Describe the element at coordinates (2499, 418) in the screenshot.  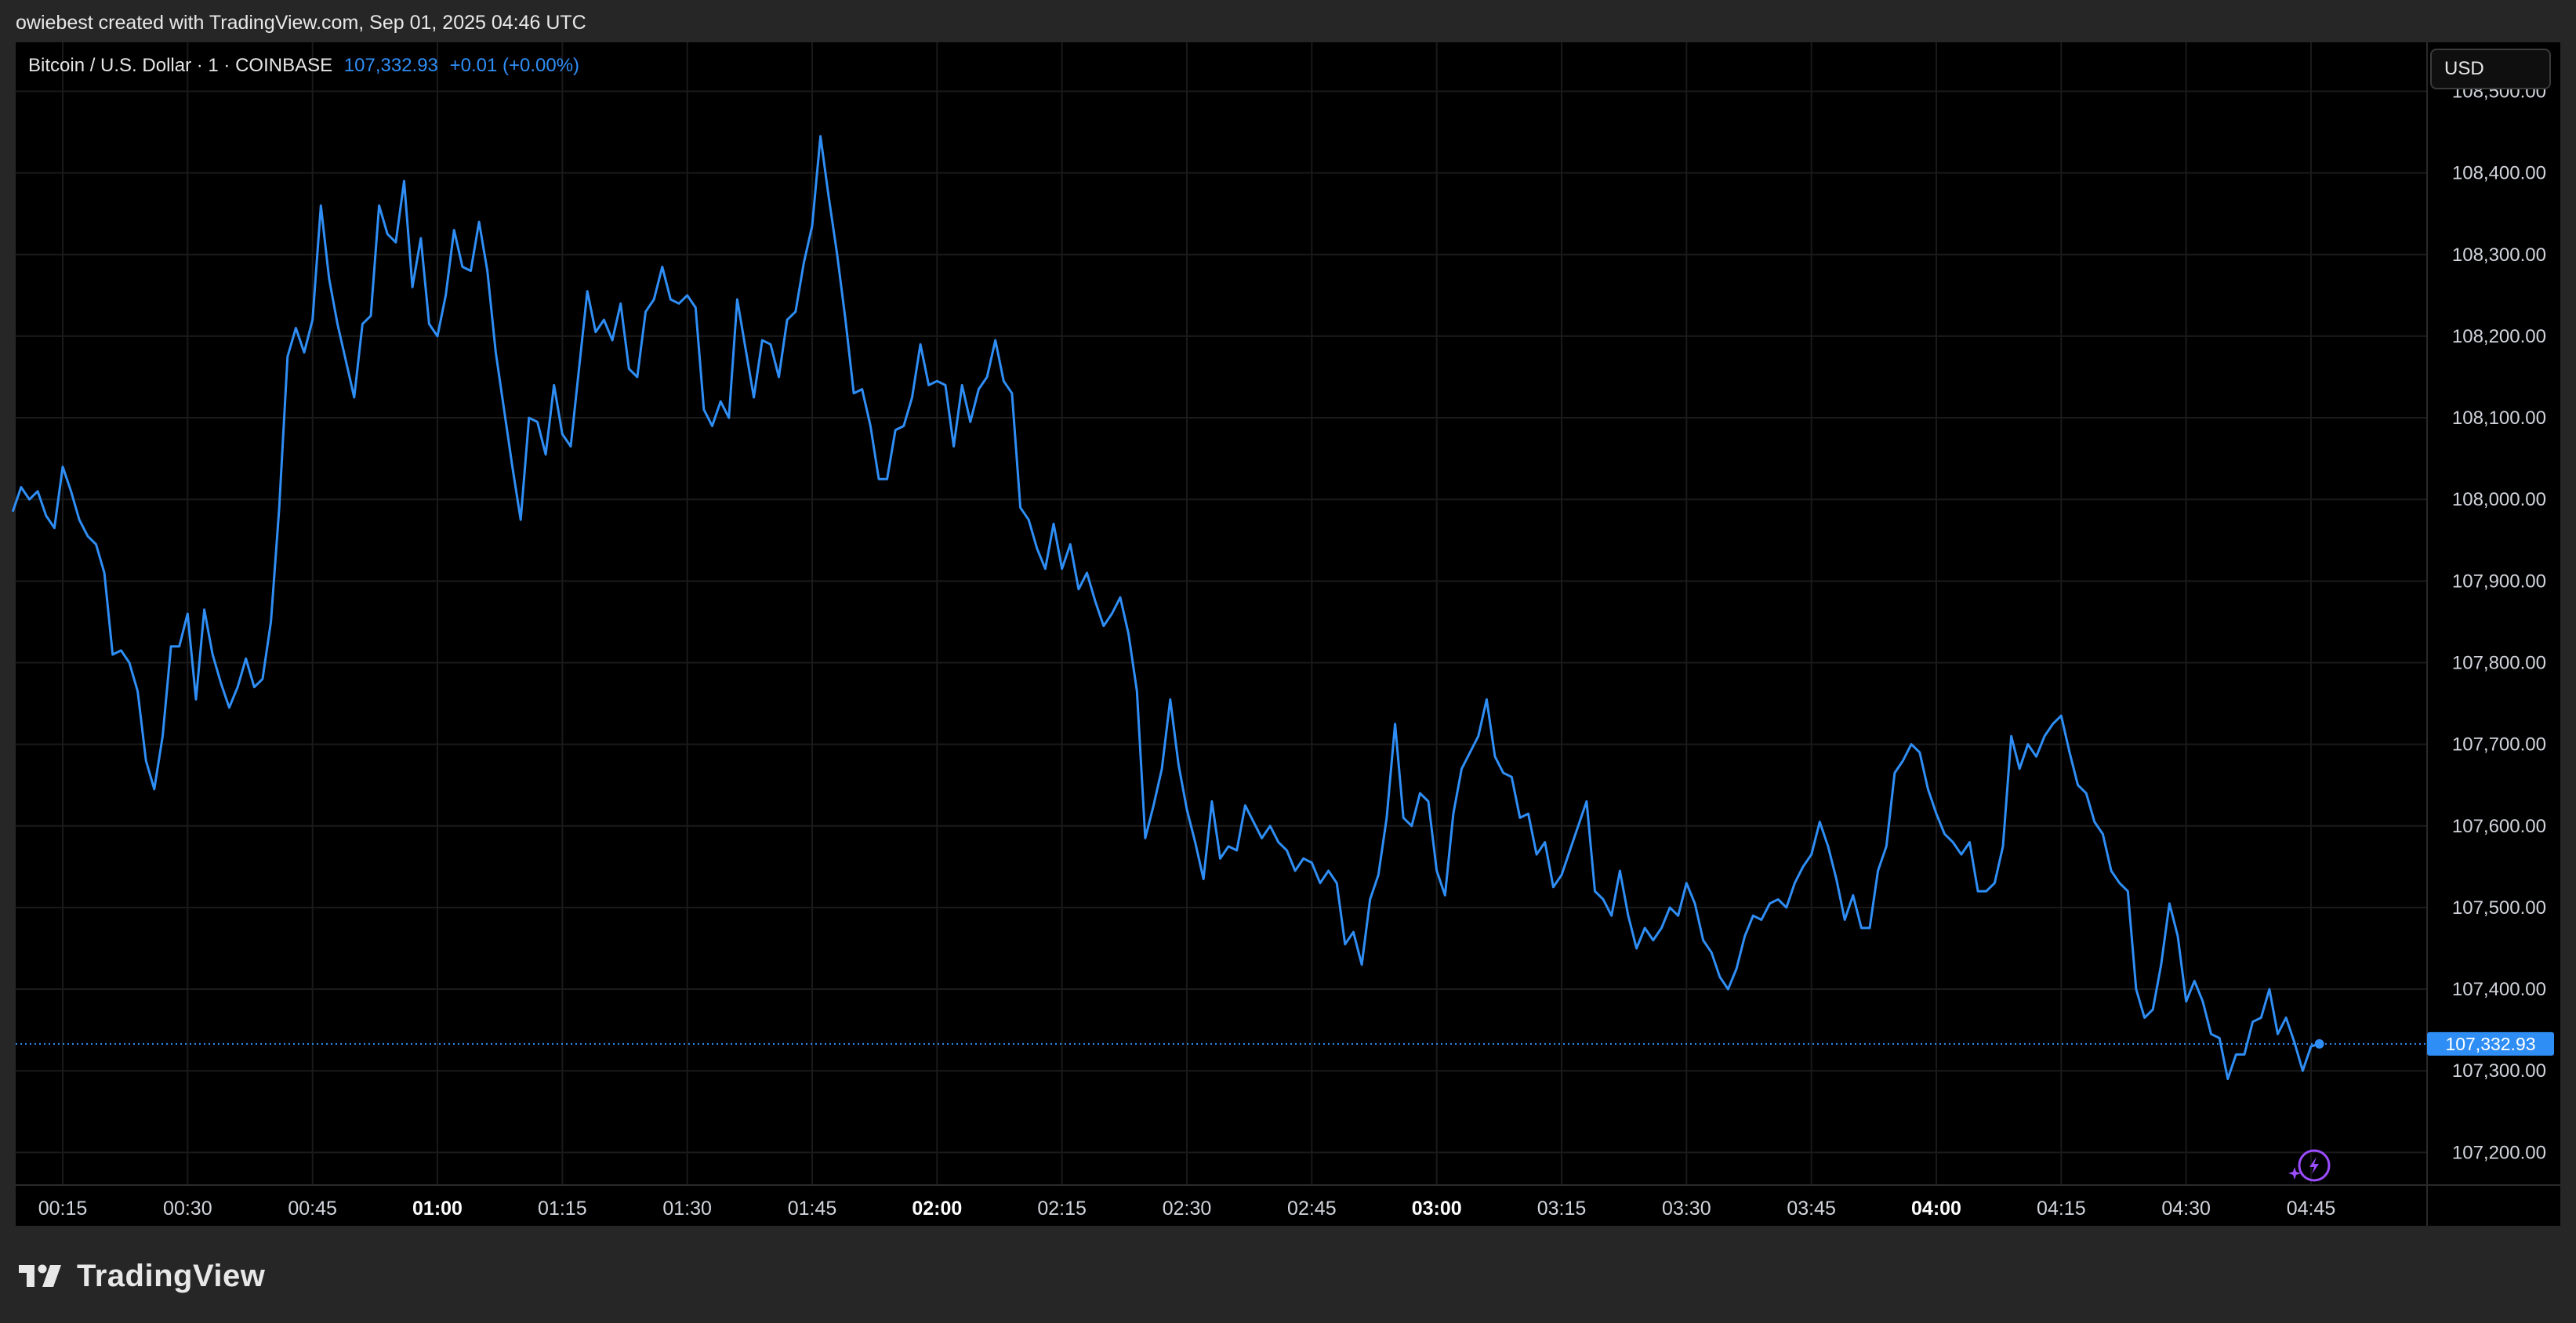
I see `y-tick-label: 108,100.00` at that location.